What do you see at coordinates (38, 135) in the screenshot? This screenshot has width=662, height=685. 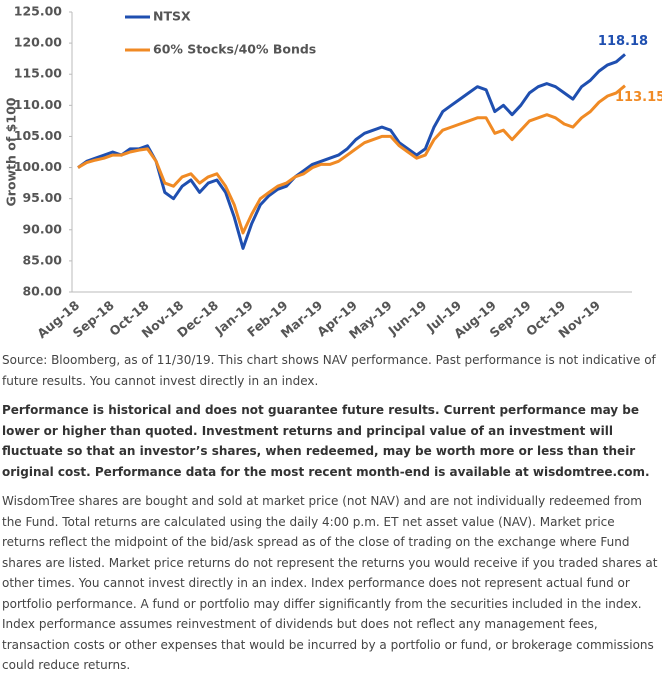 I see `y-tick-label: 105.00` at bounding box center [38, 135].